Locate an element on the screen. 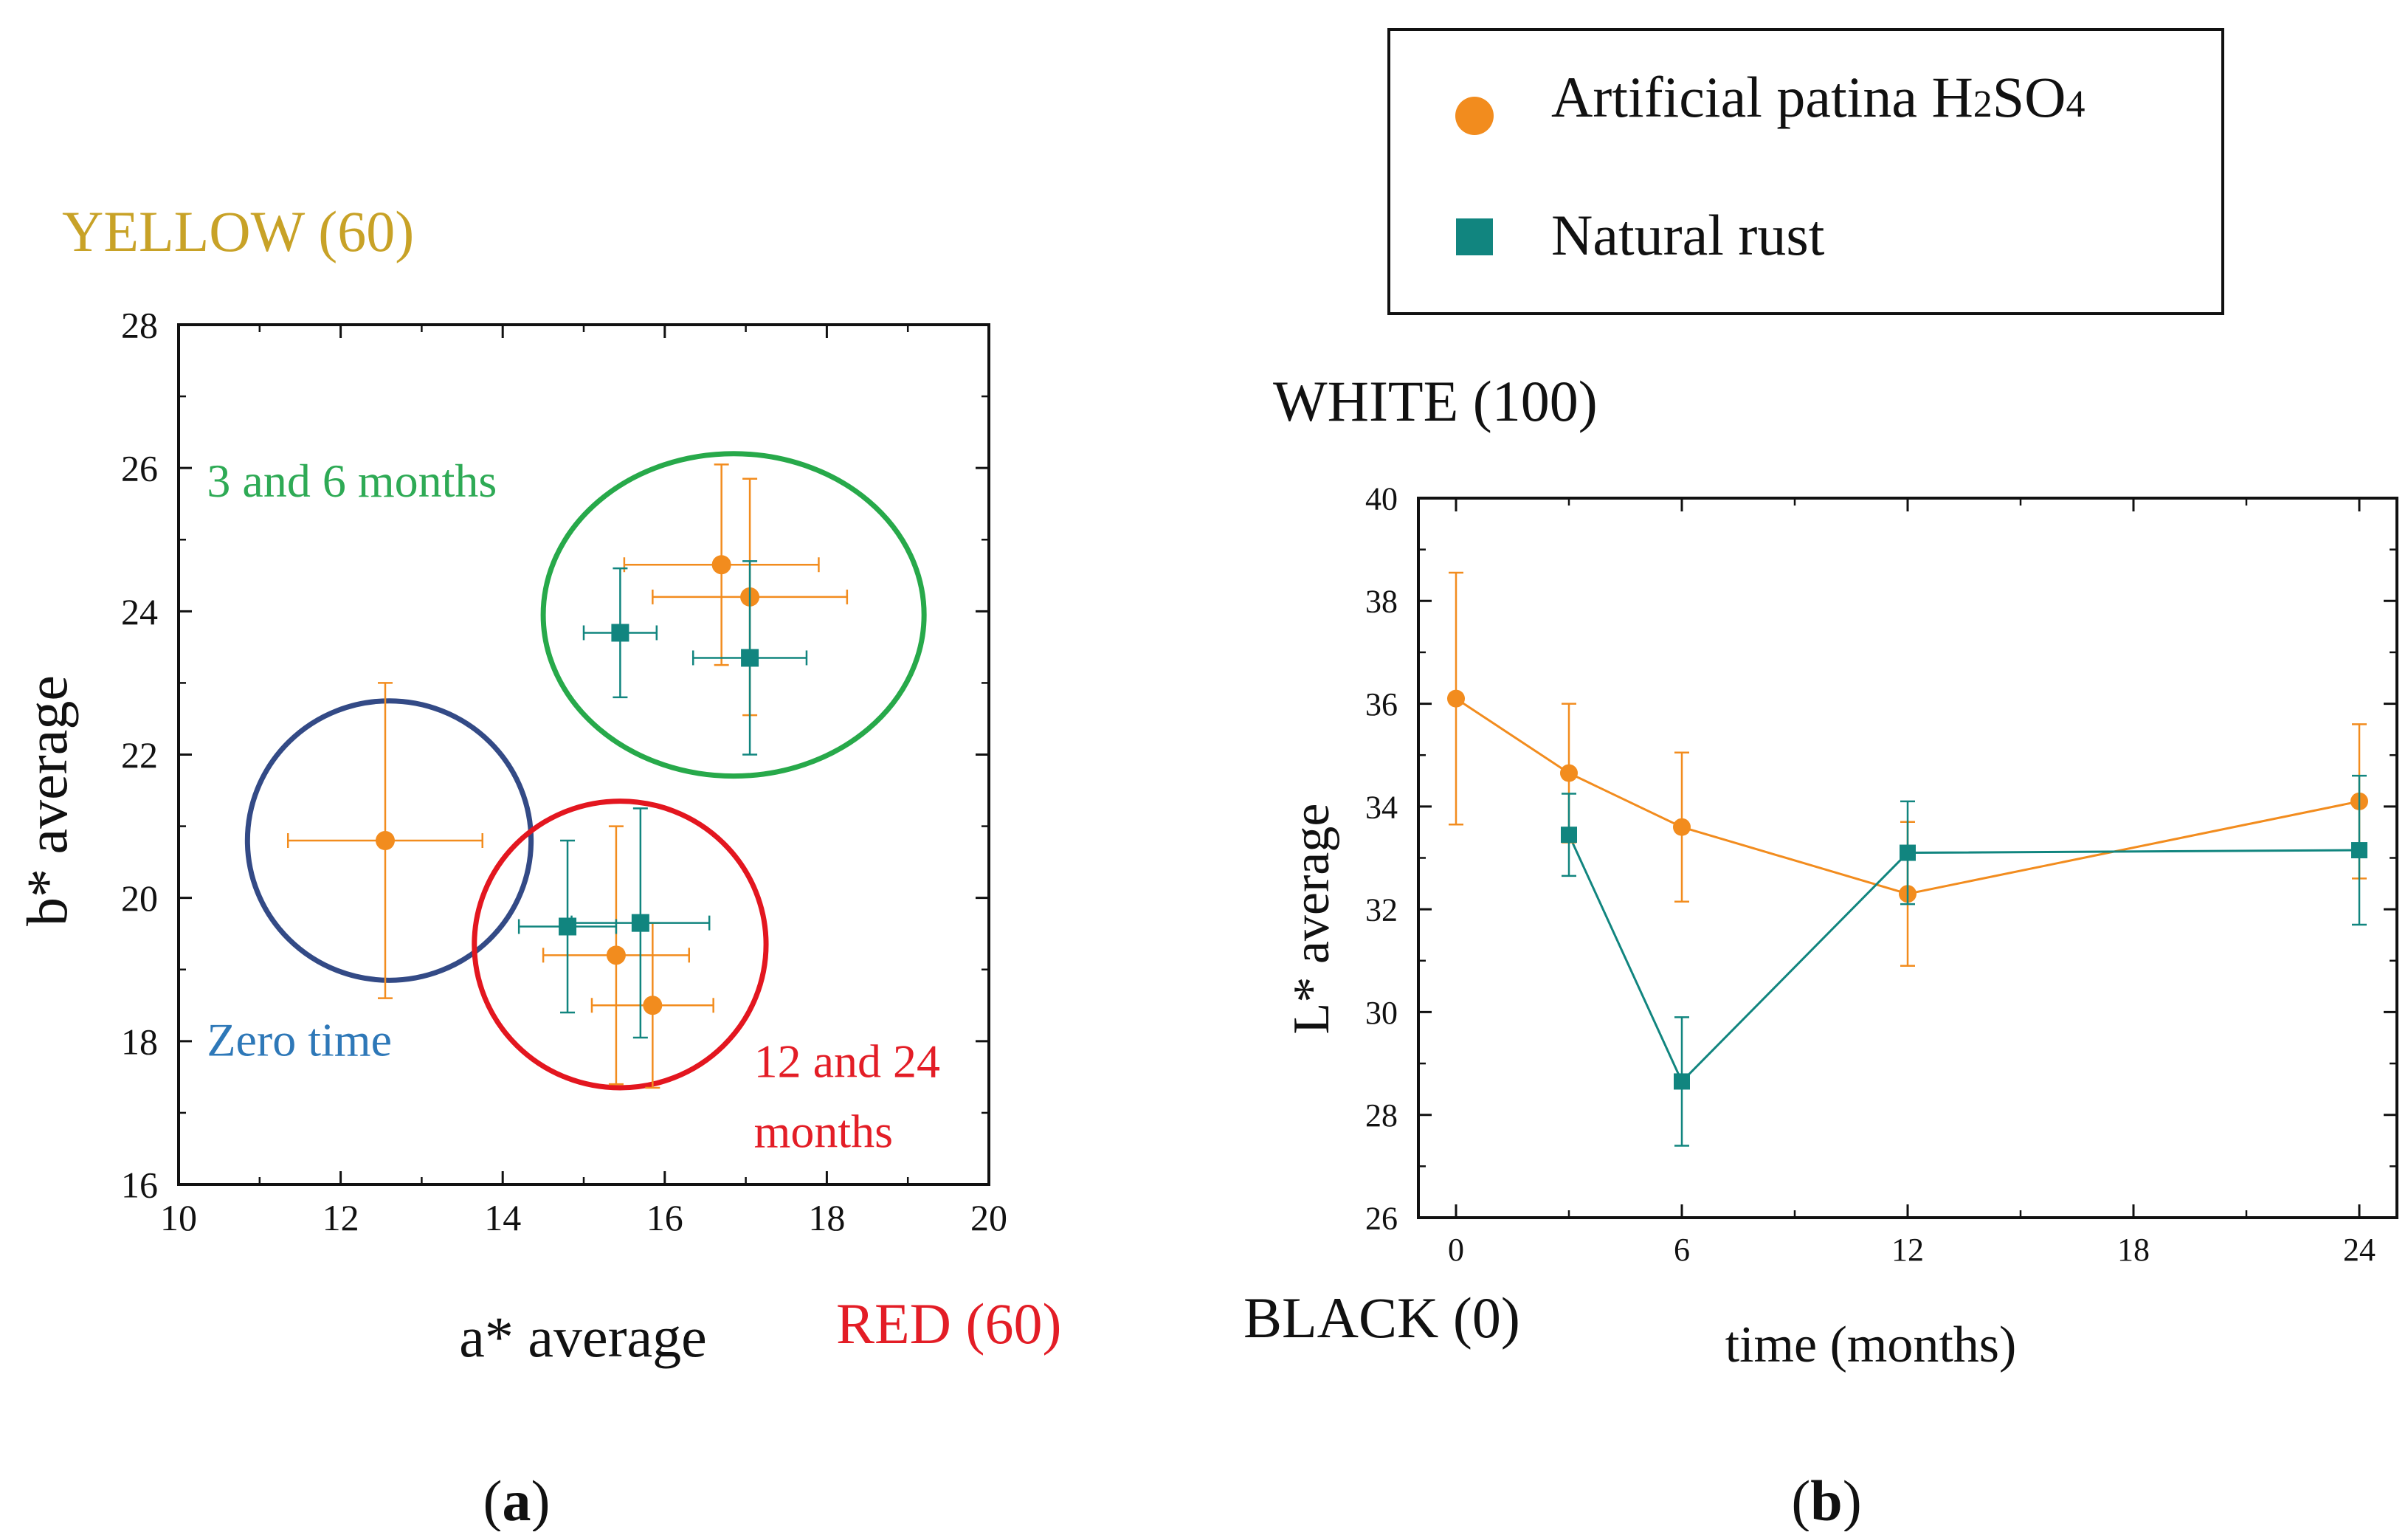 The height and width of the screenshot is (1535, 2408). panel-caption-a: (a) is located at coordinates (517, 1500).